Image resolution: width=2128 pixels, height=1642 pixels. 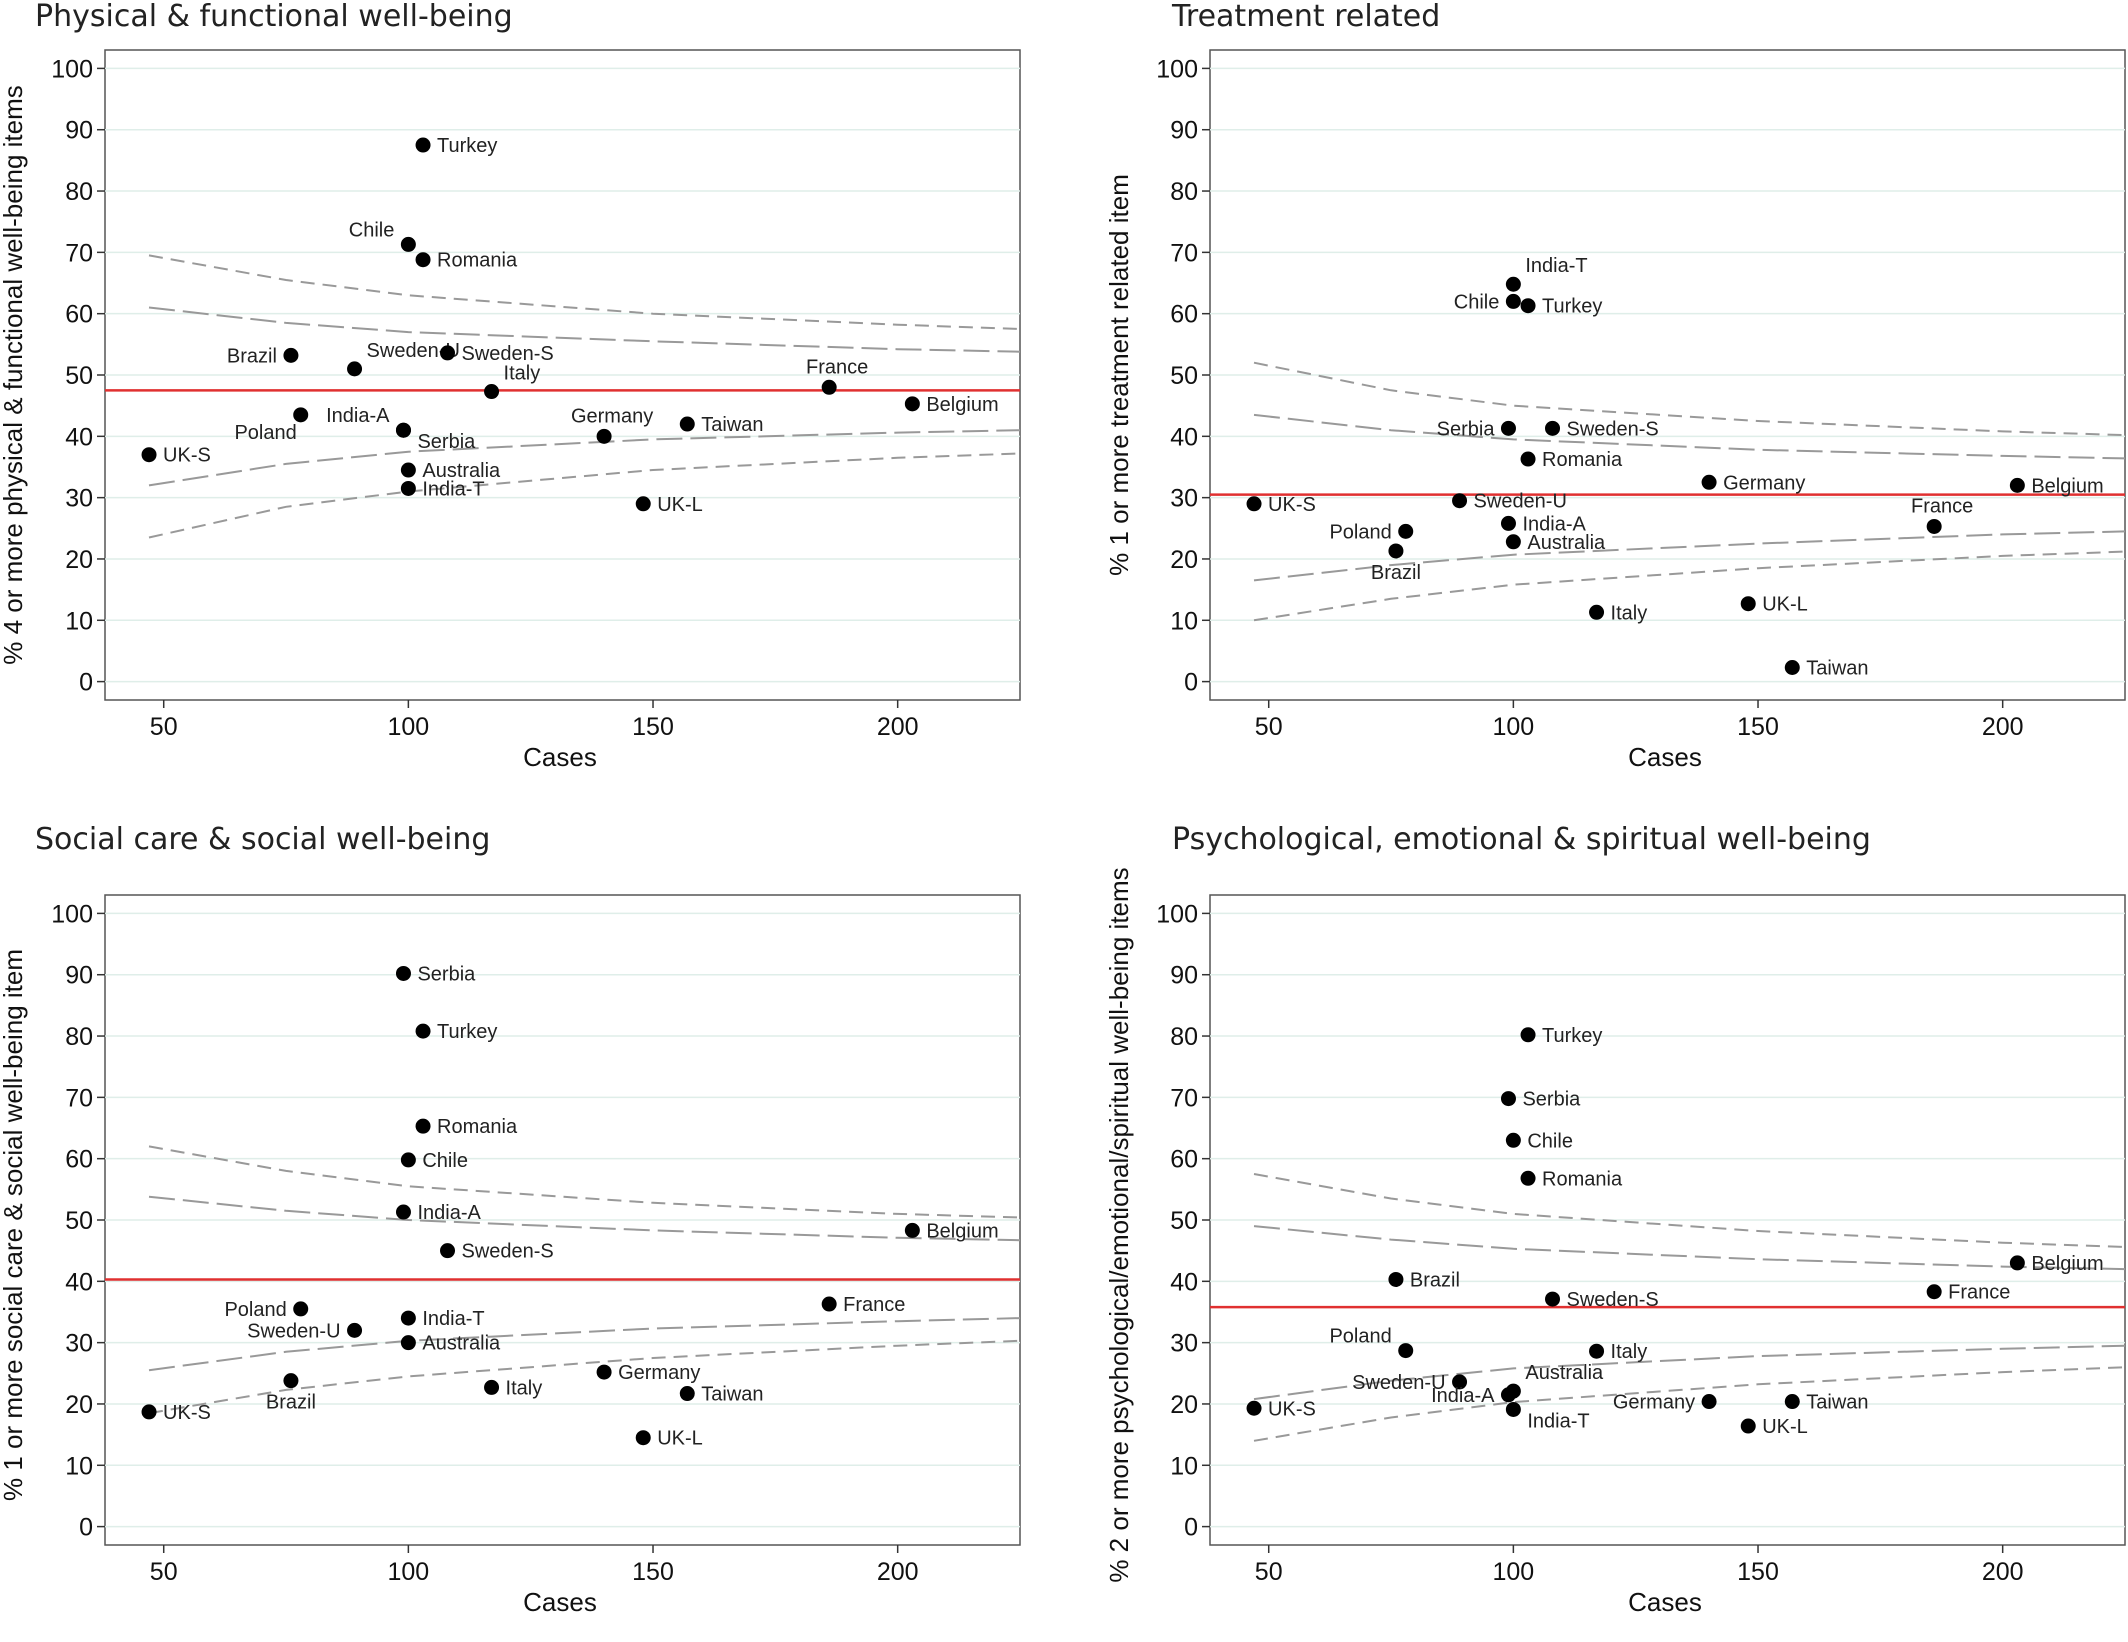 What do you see at coordinates (79, 1344) in the screenshot?
I see `y-tick-label: 30` at bounding box center [79, 1344].